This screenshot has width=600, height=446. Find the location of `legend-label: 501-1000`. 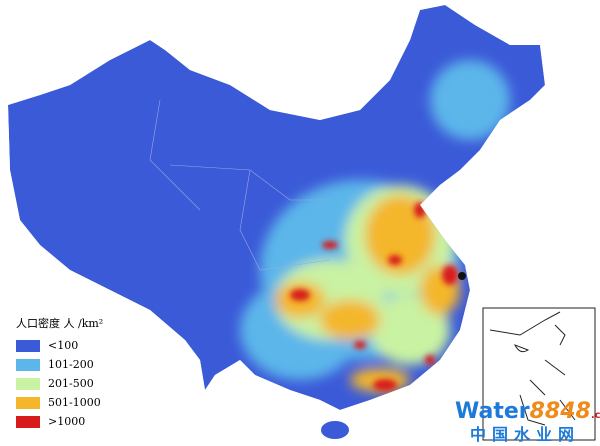

legend-label: 501-1000 is located at coordinates (74, 402).